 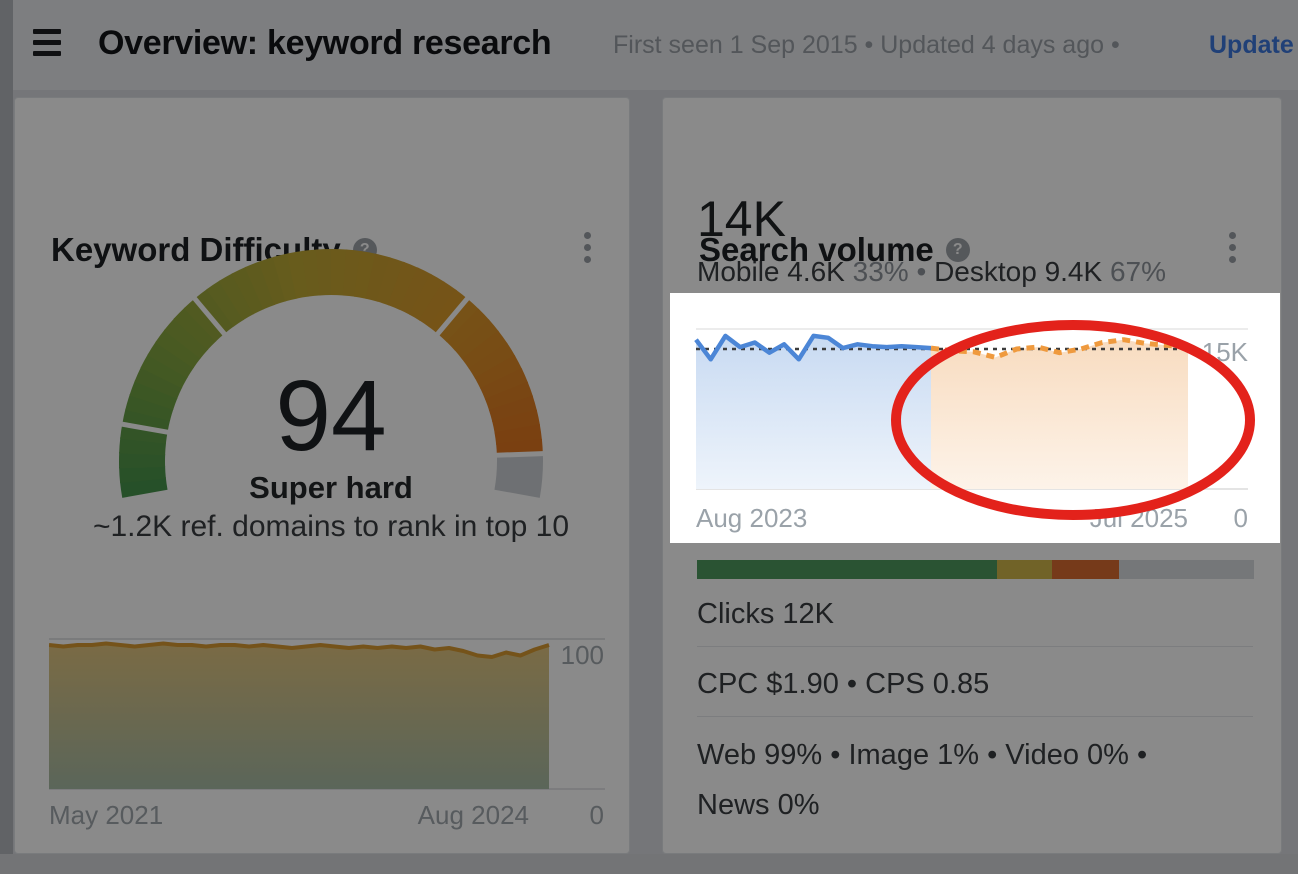 I want to click on window-left-edge, so click(x=6, y=437).